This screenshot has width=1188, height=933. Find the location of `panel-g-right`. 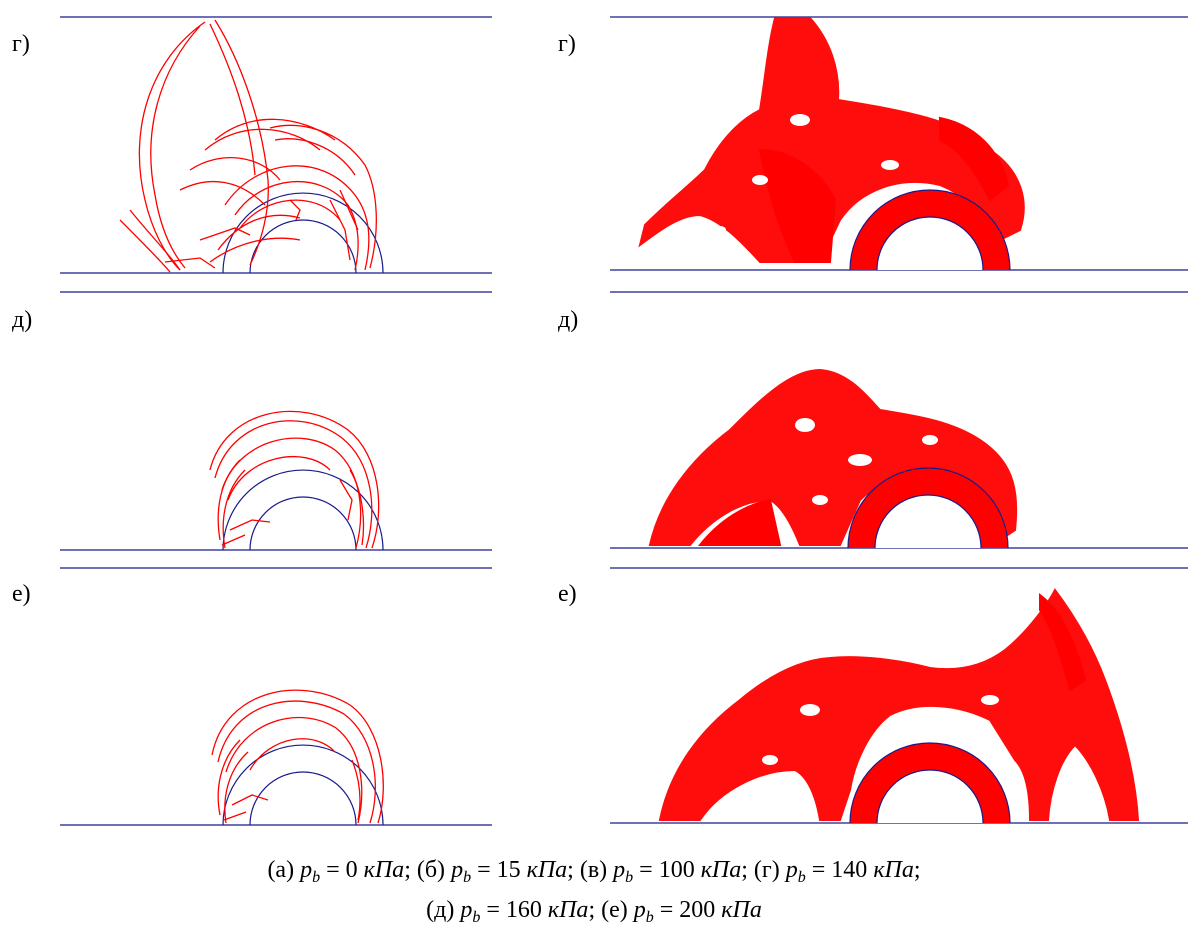

panel-g-right is located at coordinates (899, 143).